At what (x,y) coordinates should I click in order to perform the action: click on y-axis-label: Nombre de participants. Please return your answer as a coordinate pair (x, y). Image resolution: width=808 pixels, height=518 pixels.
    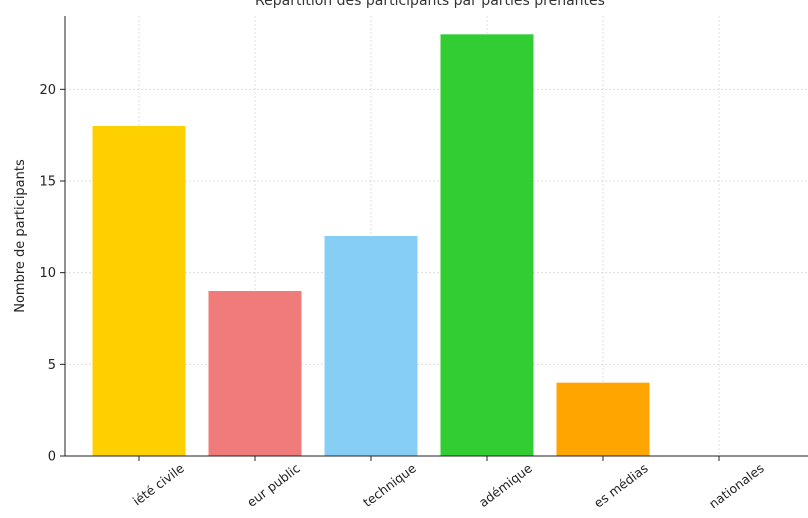
    Looking at the image, I should click on (20, 236).